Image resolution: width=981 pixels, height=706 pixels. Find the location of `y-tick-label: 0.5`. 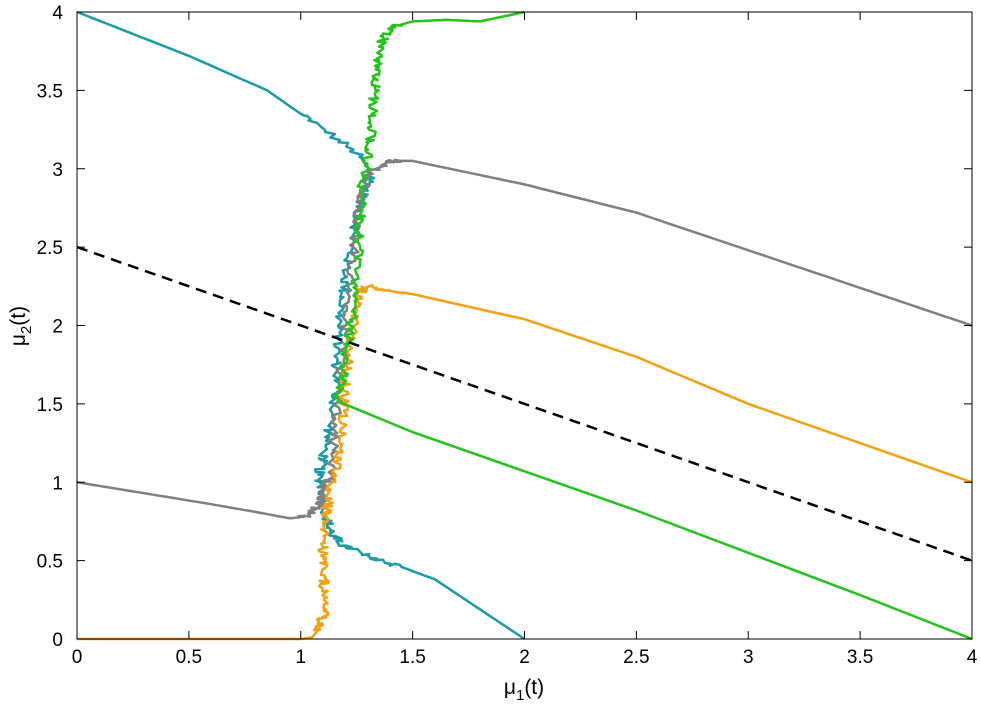

y-tick-label: 0.5 is located at coordinates (50, 562).